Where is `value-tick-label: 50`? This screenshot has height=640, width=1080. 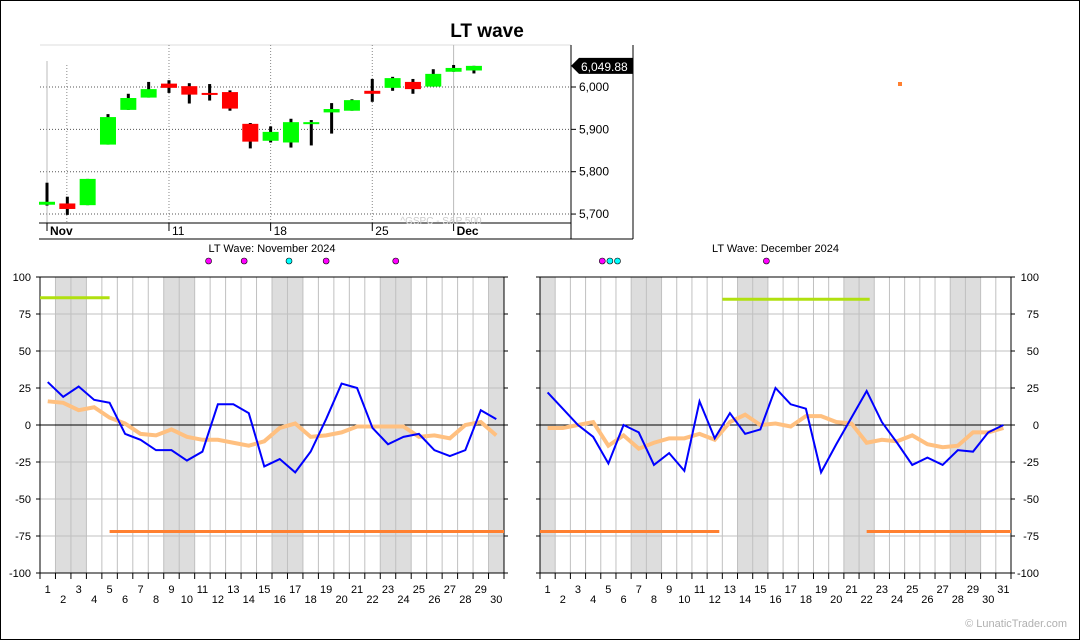
value-tick-label: 50 is located at coordinates (1033, 352).